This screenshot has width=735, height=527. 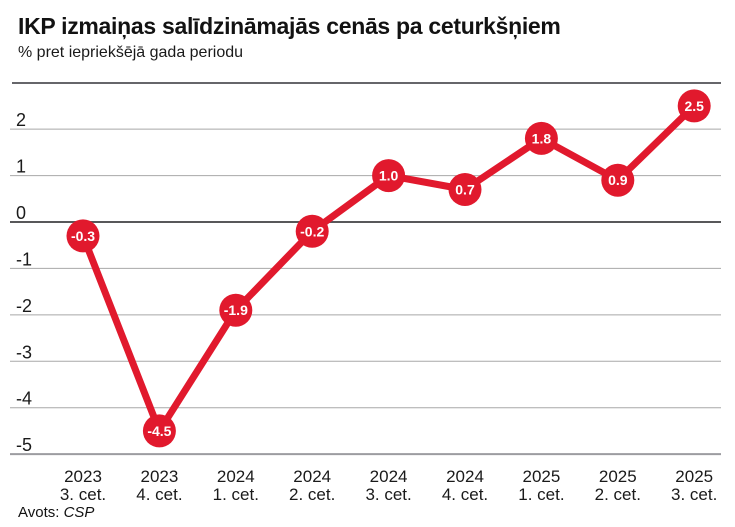 I want to click on chart-source: Avots: CSP, so click(x=56, y=512).